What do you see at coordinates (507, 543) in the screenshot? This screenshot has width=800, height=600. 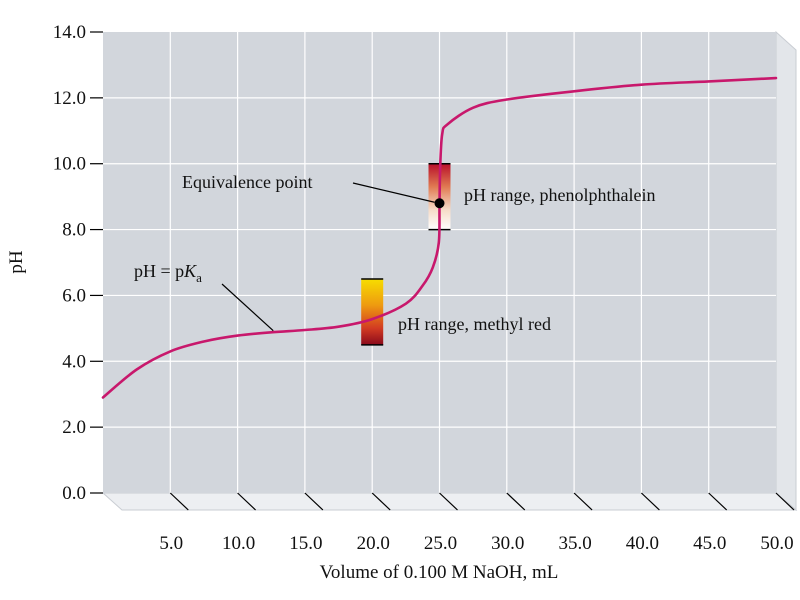 I see `x-tick-label: 30.0` at bounding box center [507, 543].